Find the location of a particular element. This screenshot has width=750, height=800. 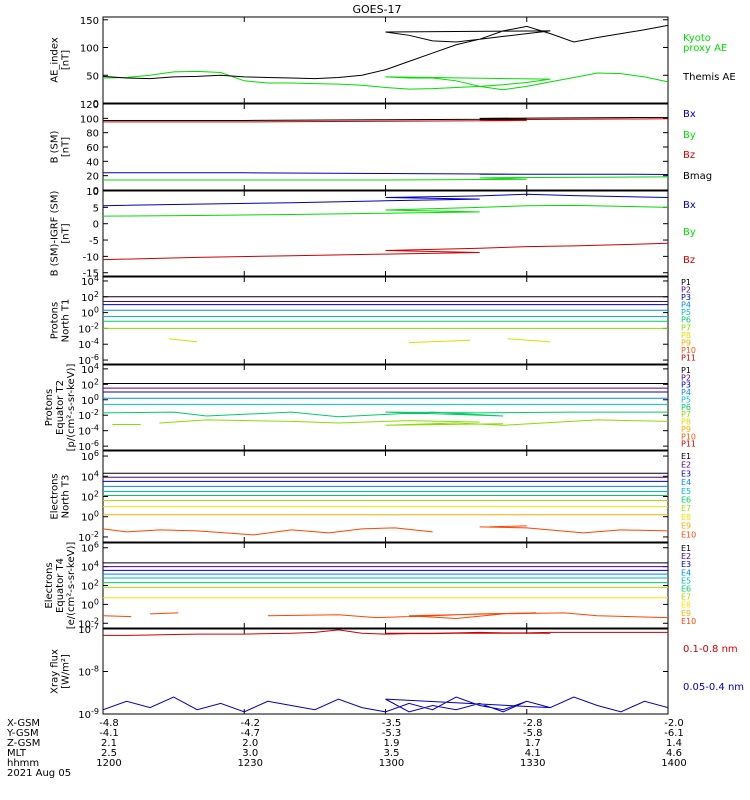

y-axis-label: [p/(cm²-s-sr-keV)] is located at coordinates (71, 408).